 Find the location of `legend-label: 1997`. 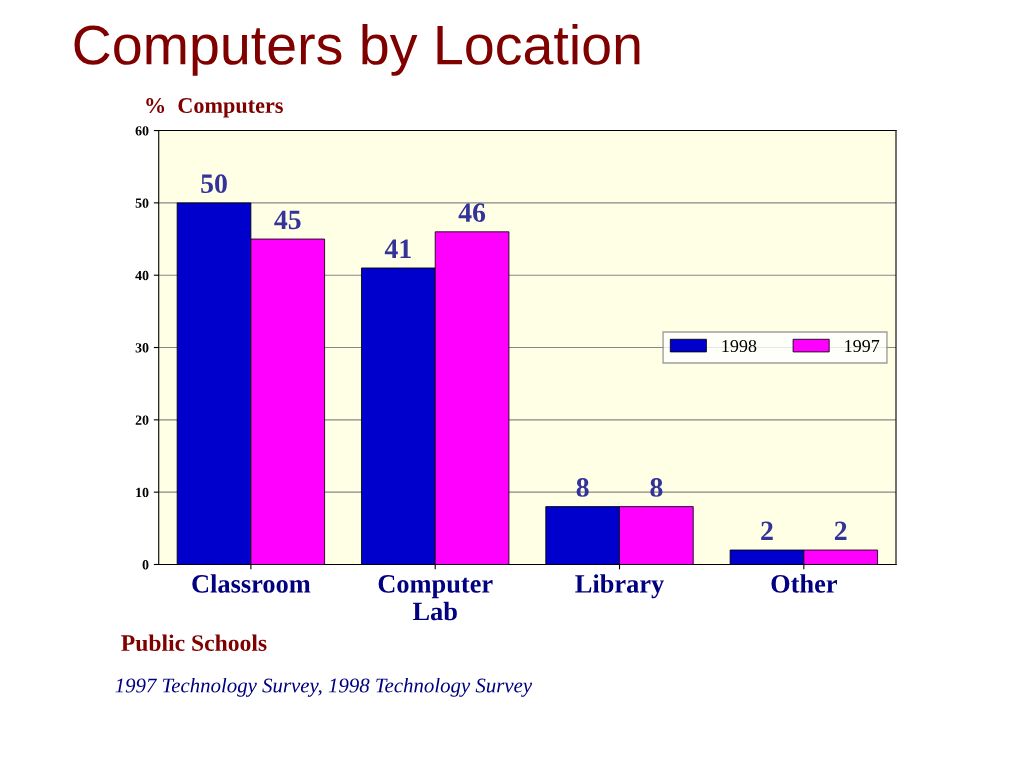

legend-label: 1997 is located at coordinates (862, 346).